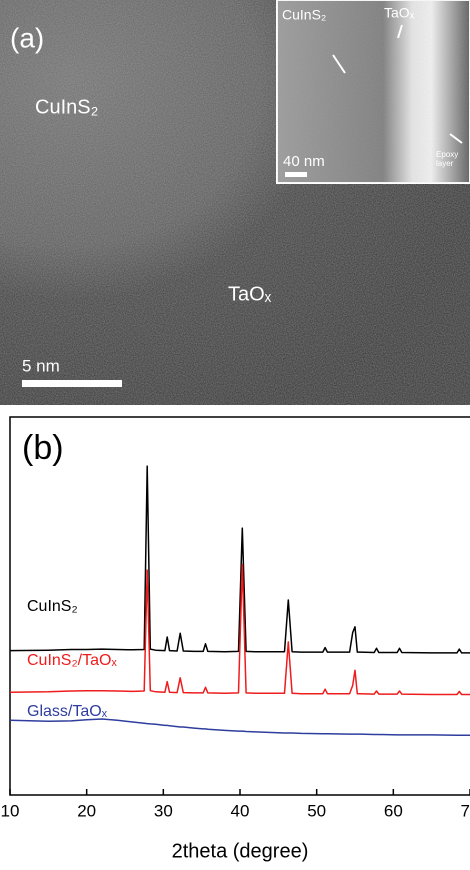 Image resolution: width=470 pixels, height=870 pixels. What do you see at coordinates (66, 107) in the screenshot?
I see `region-label: CuInS₂` at bounding box center [66, 107].